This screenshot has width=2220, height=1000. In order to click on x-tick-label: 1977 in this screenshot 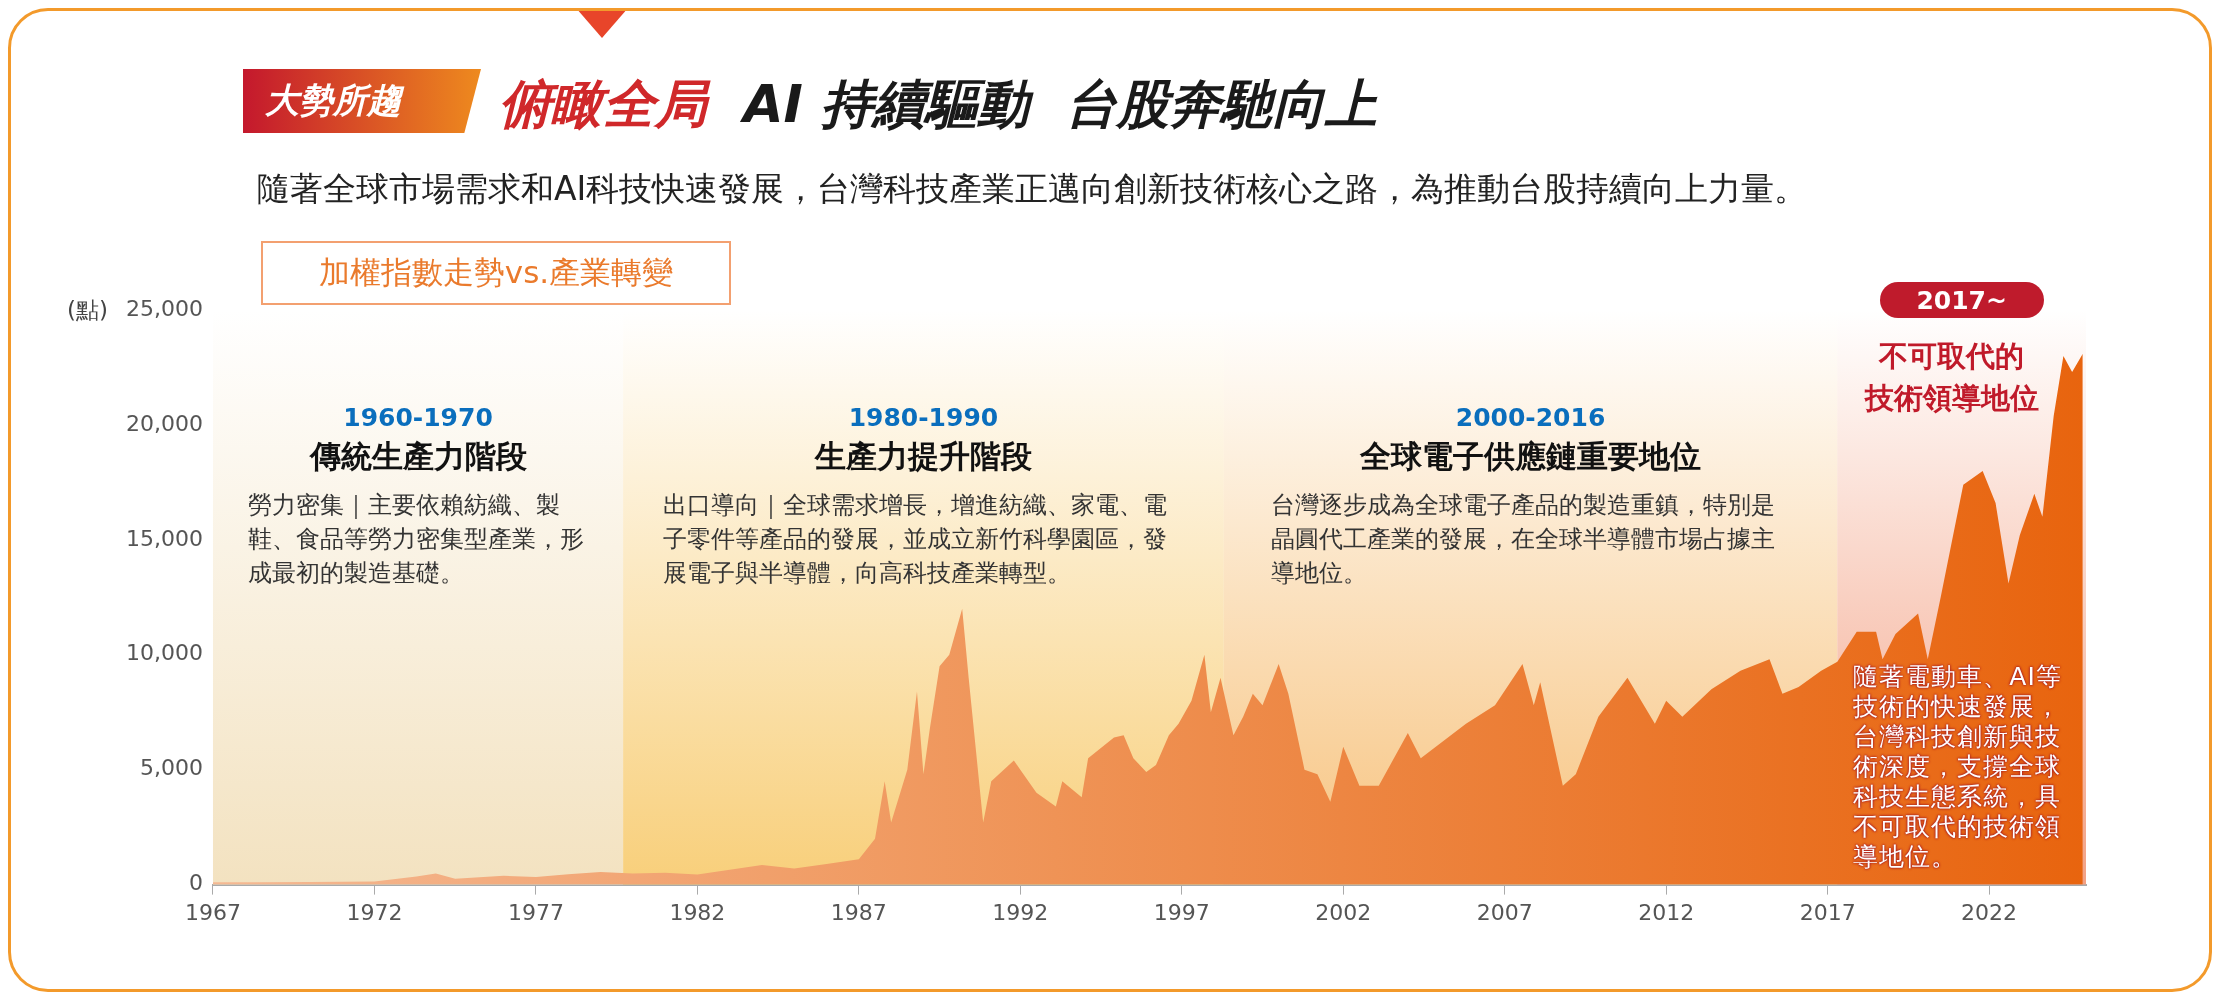, I will do `click(535, 912)`.